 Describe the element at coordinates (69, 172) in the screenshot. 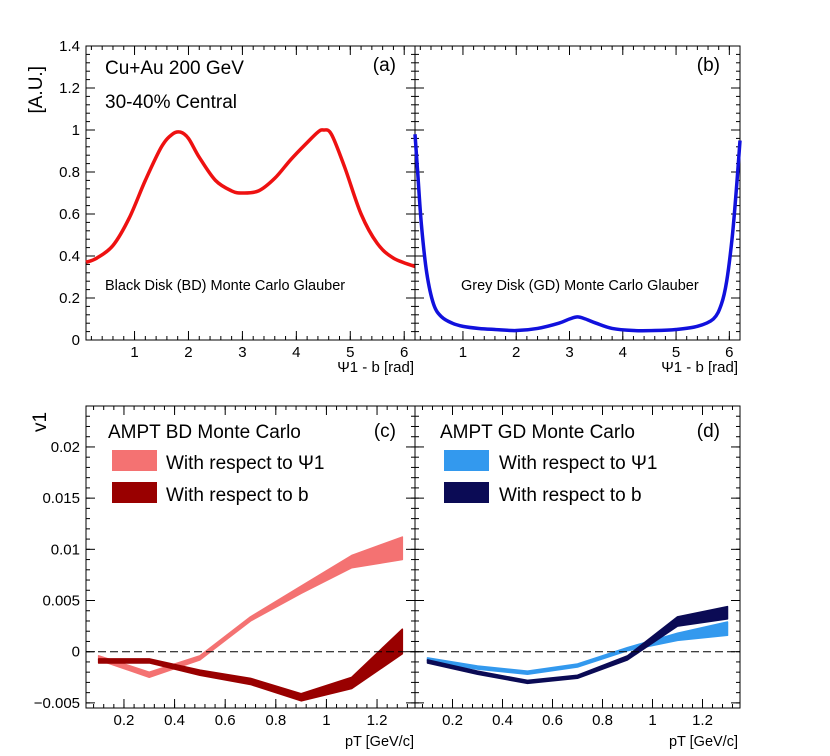

I see `y-tick-label: 0.8` at that location.